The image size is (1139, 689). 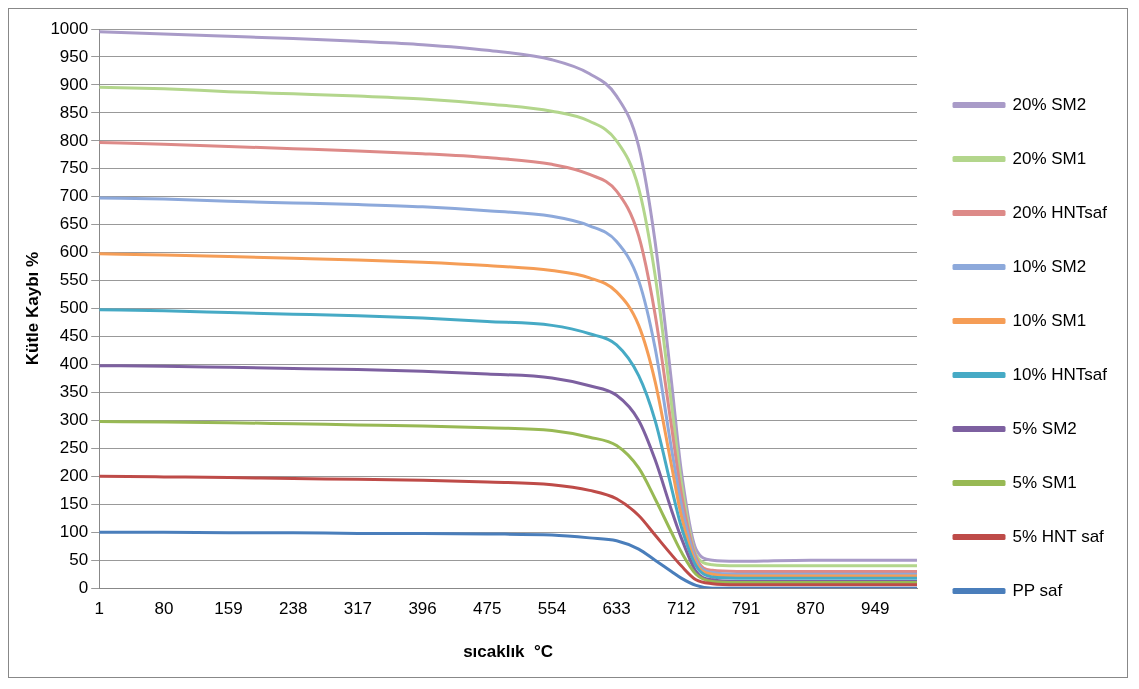 What do you see at coordinates (74, 504) in the screenshot?
I see `y-tick-label: 150` at bounding box center [74, 504].